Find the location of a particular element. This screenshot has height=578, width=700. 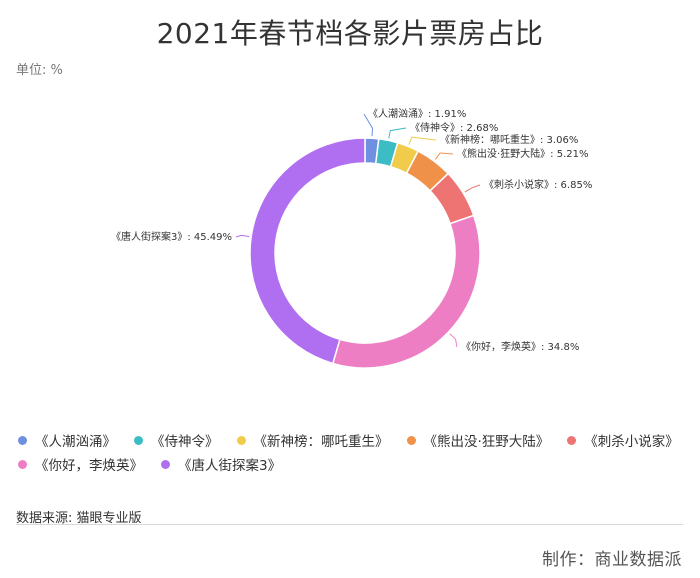

data-label-2: 《侍神令》: 2.68% is located at coordinates (454, 127).